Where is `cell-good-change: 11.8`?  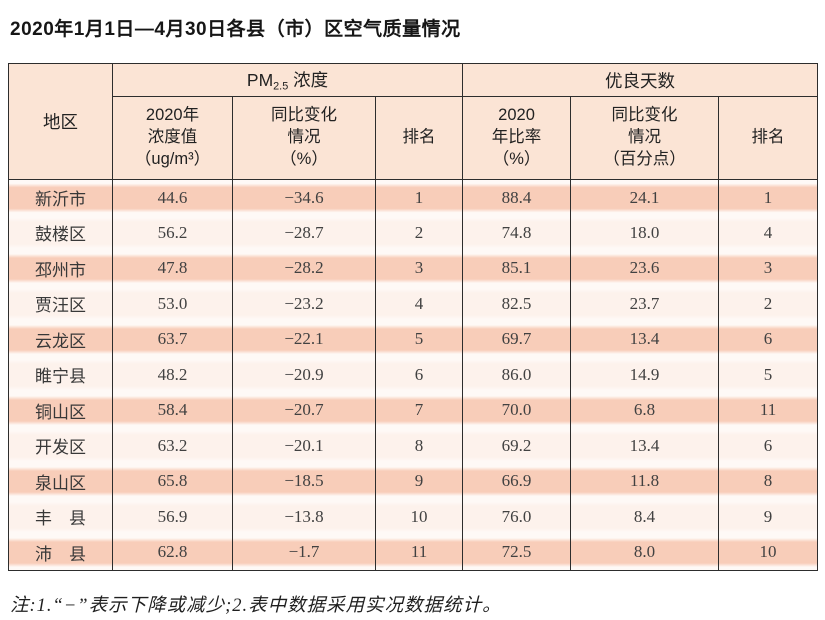
cell-good-change: 11.8 is located at coordinates (645, 481).